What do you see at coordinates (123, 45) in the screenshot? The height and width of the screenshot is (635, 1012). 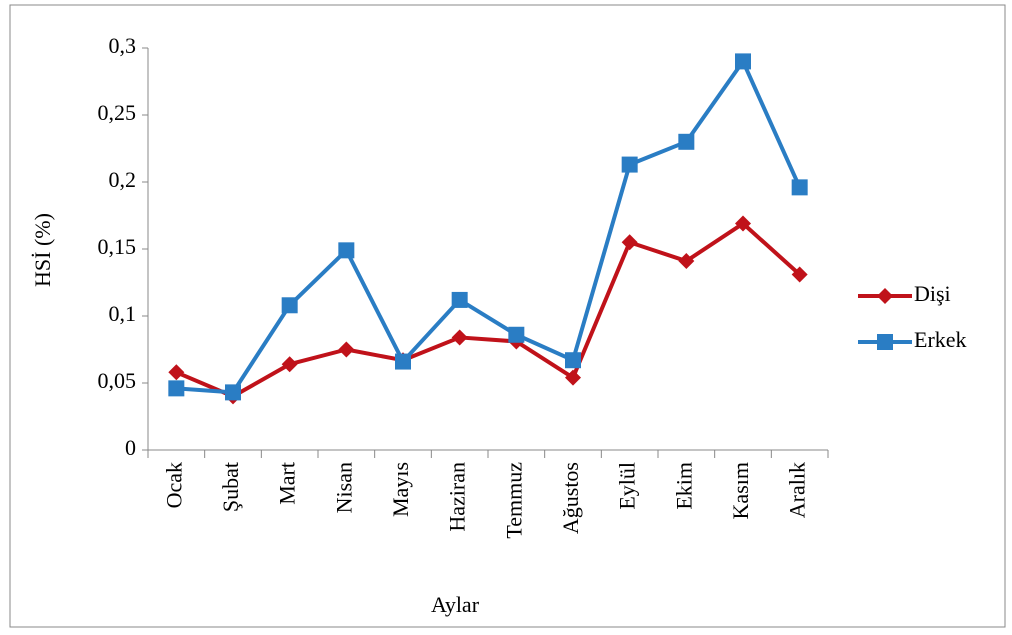 I see `y-tick-label: 0,3` at bounding box center [123, 45].